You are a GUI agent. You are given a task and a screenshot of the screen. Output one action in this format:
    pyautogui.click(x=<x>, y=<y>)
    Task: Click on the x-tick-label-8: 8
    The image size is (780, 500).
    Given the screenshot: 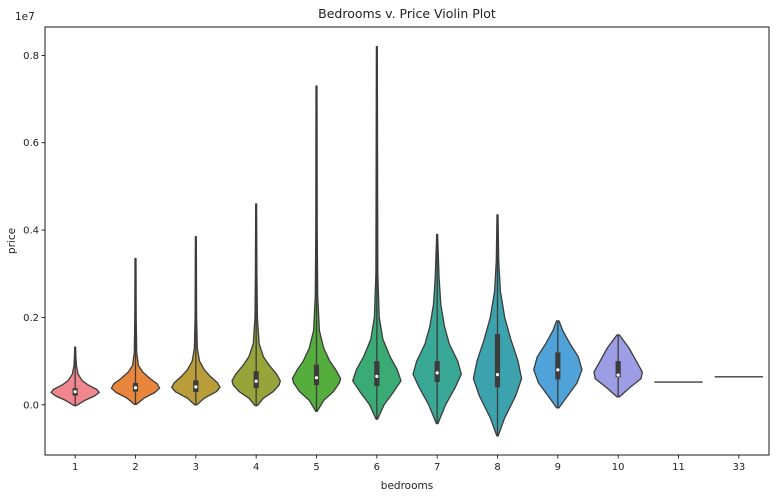 What is the action you would take?
    pyautogui.click(x=497, y=467)
    